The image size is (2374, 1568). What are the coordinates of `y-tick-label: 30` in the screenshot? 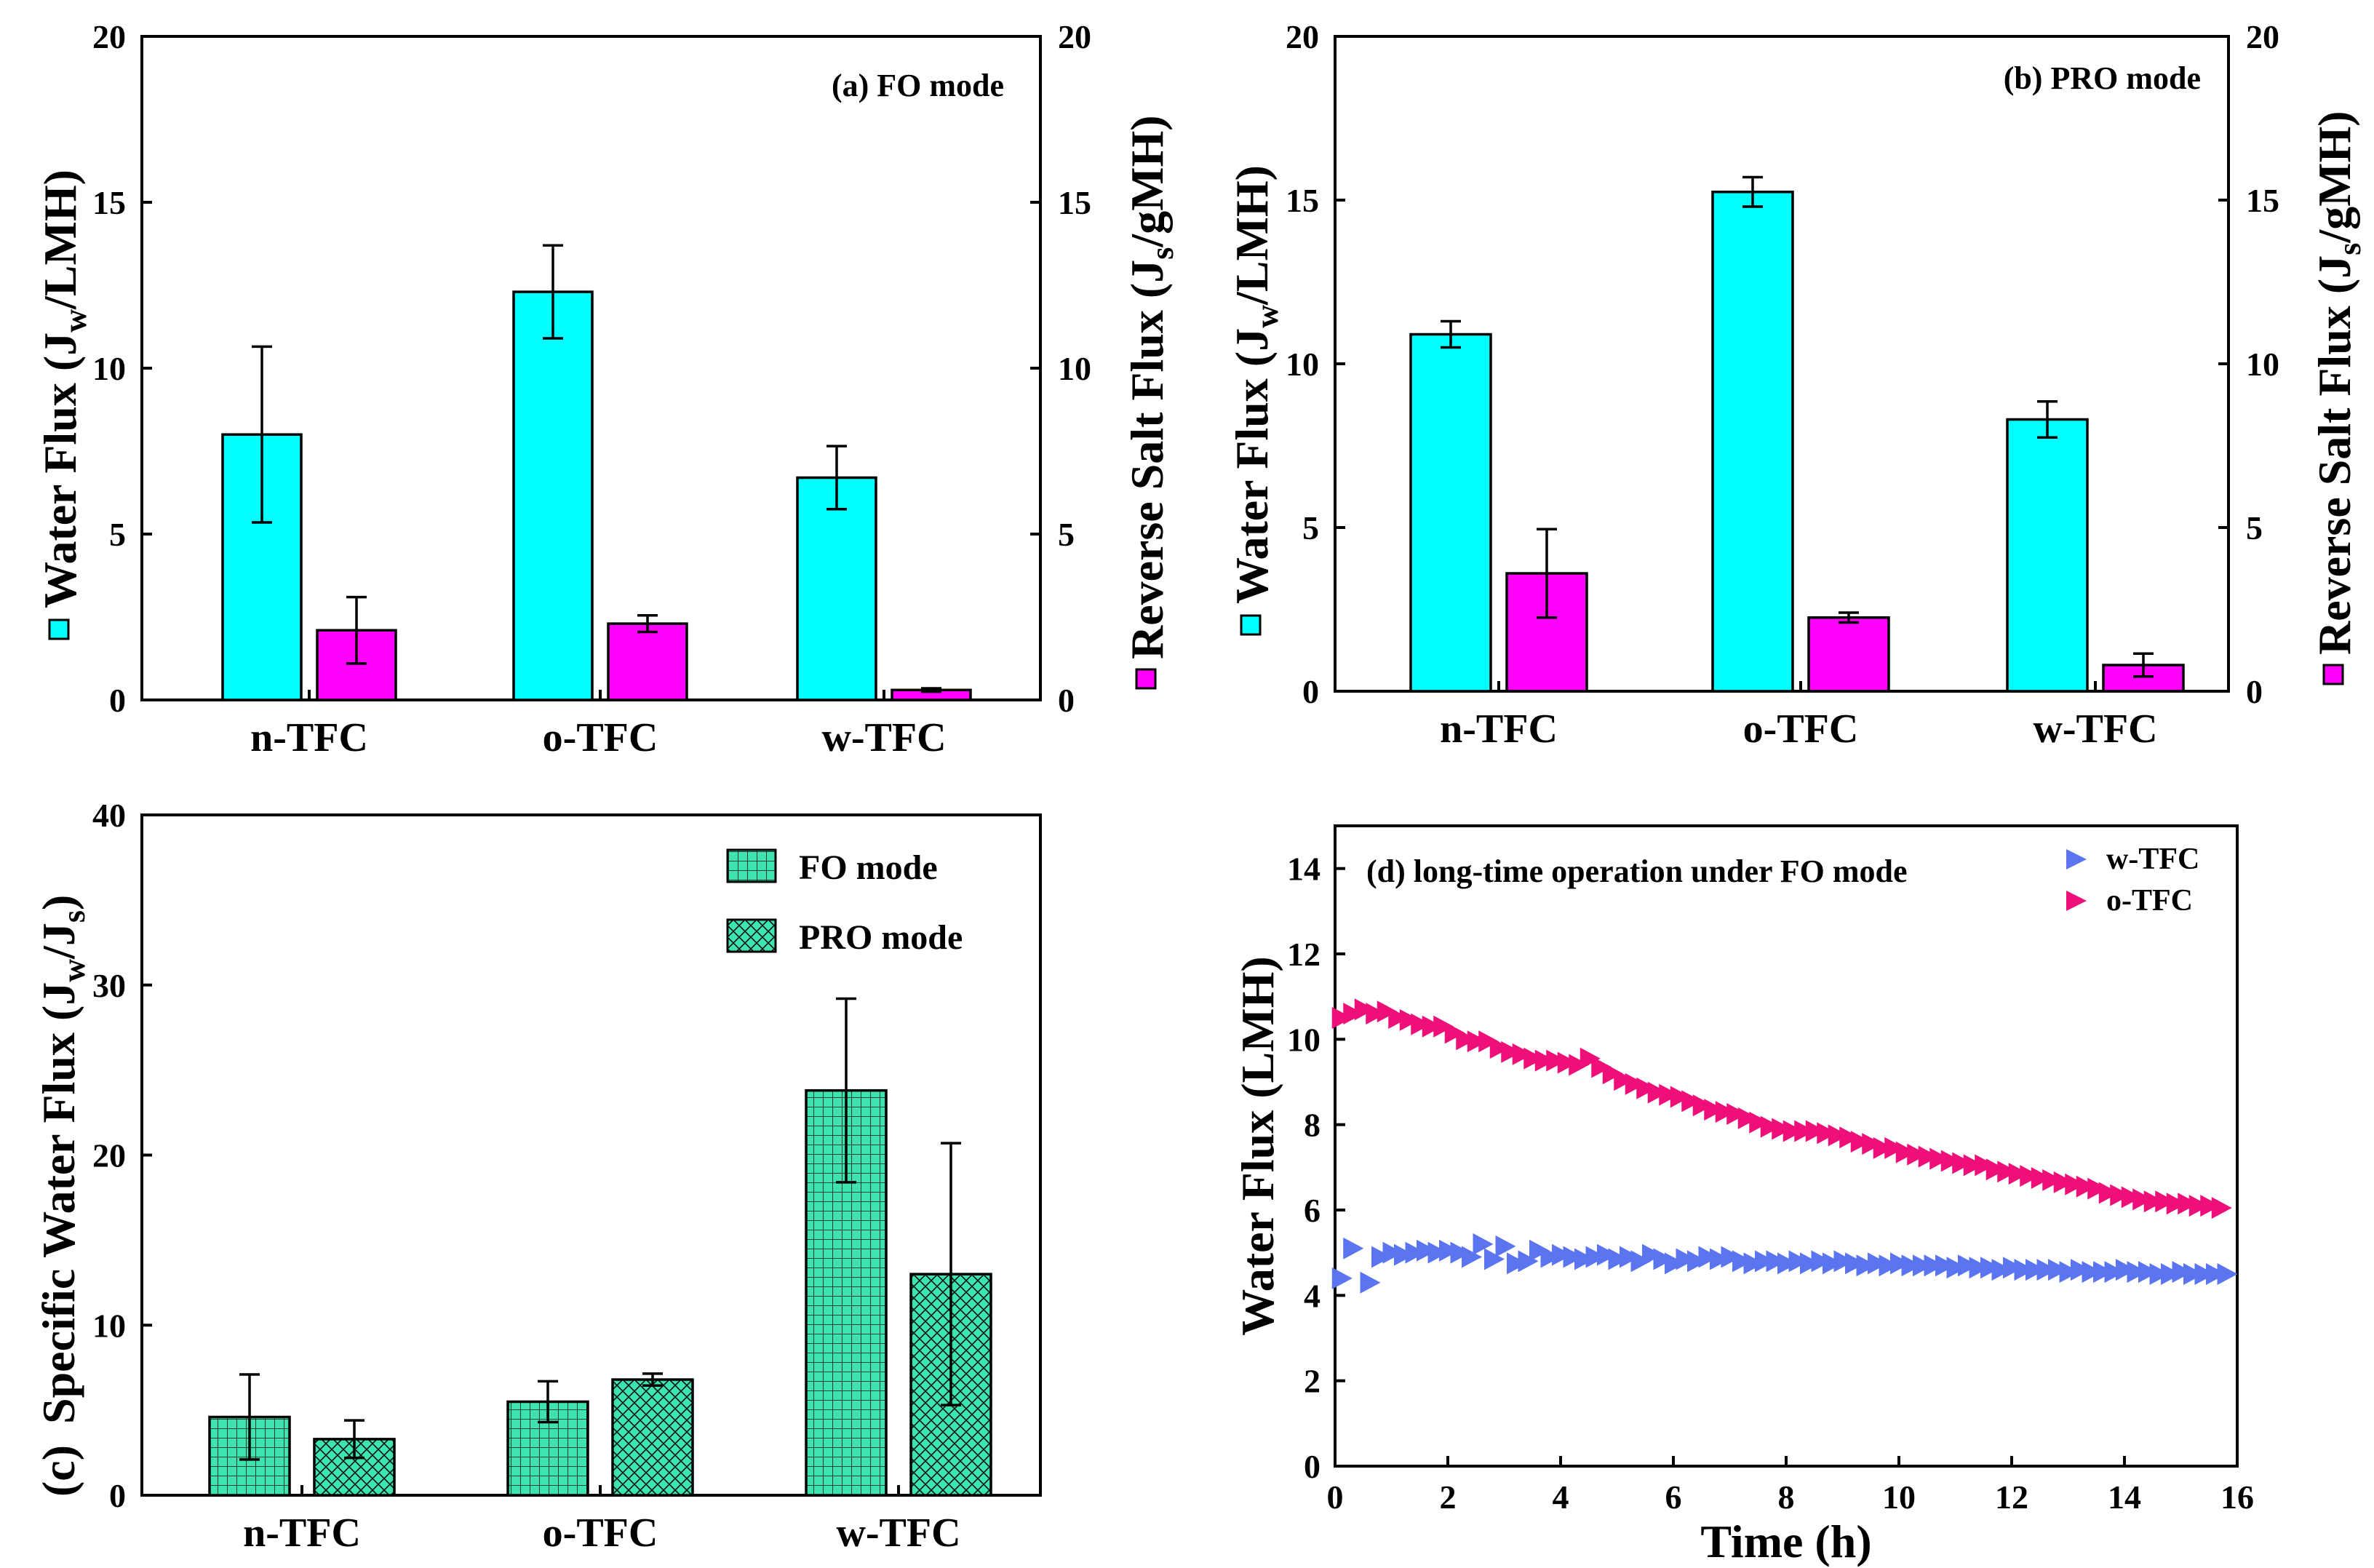 It's located at (109, 985).